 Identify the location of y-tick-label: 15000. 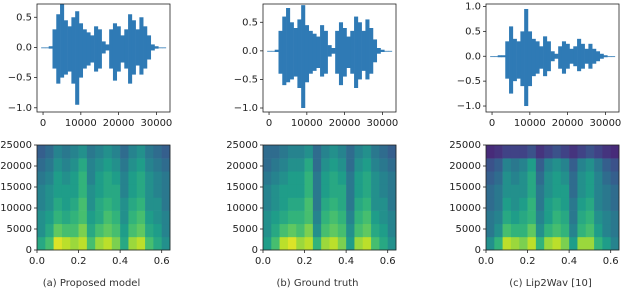
(465, 187).